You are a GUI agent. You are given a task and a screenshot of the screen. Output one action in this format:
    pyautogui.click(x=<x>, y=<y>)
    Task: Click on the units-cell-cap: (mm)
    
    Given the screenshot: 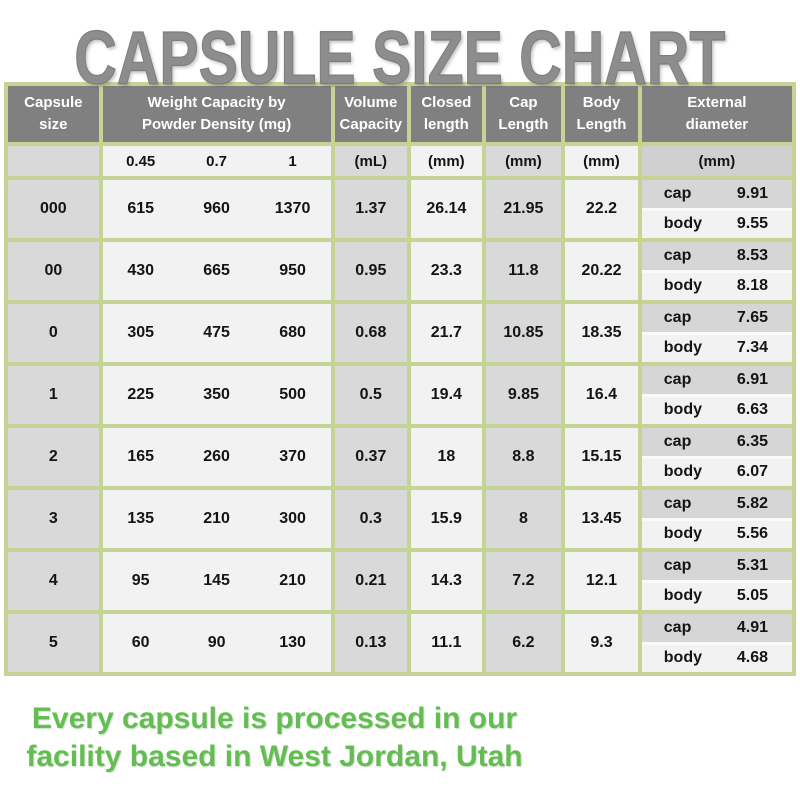 What is the action you would take?
    pyautogui.click(x=523, y=161)
    